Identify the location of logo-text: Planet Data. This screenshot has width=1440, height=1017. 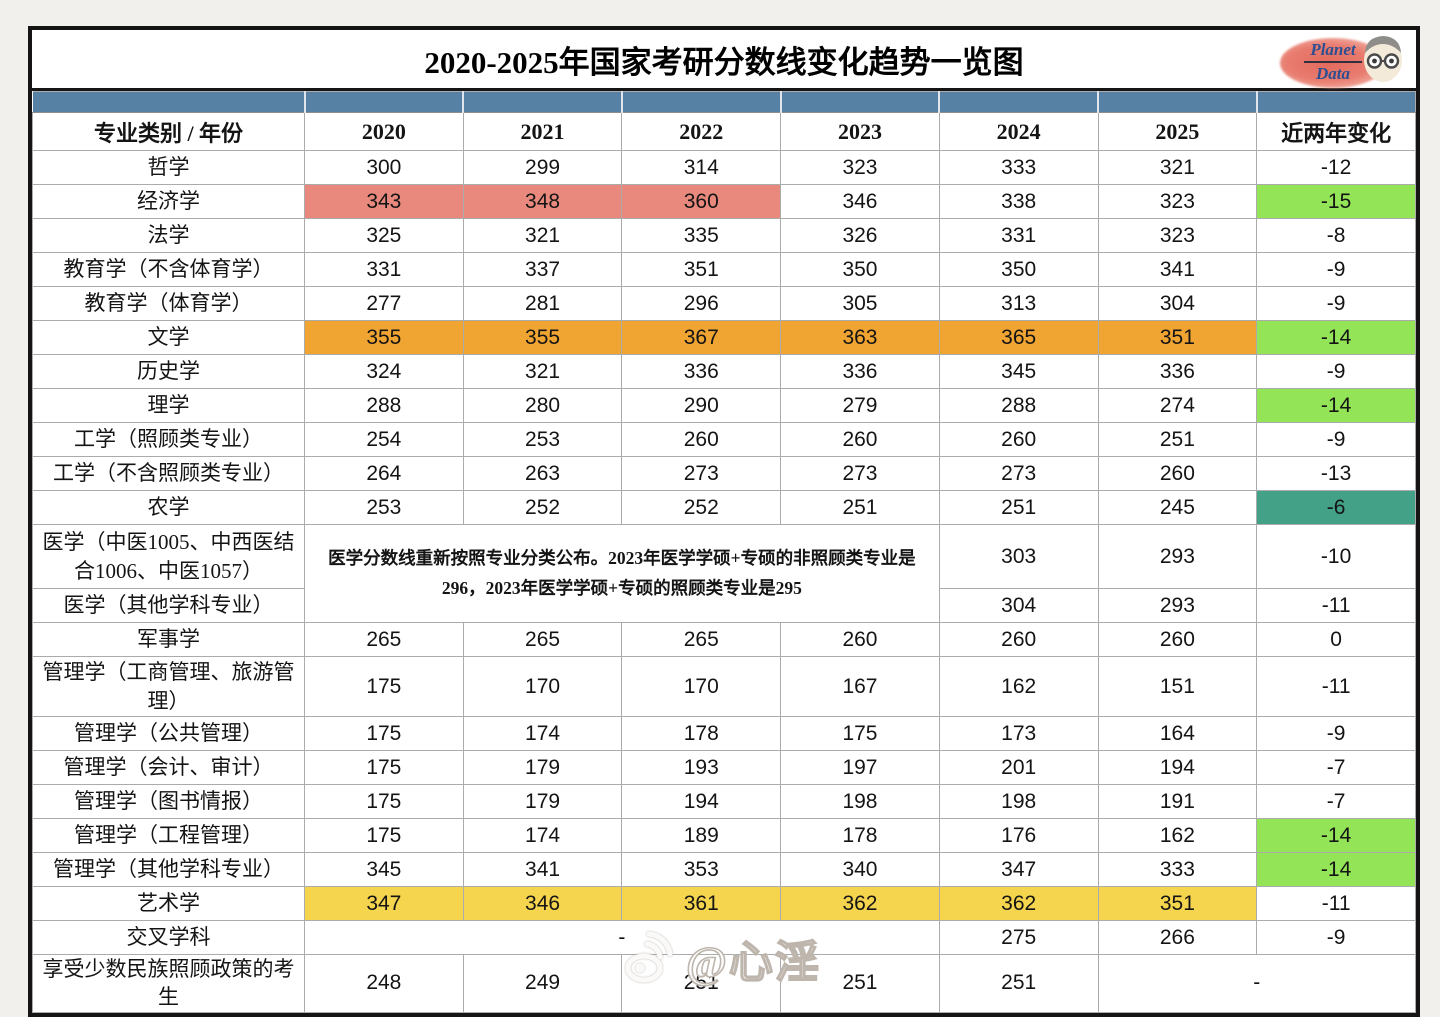
(1333, 62).